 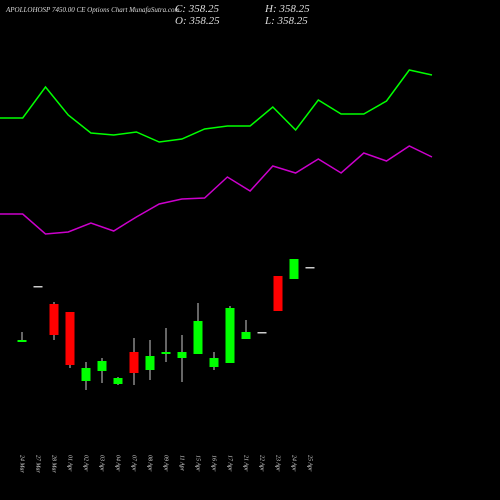 I want to click on high-label: H: 358.25, so click(x=287, y=9).